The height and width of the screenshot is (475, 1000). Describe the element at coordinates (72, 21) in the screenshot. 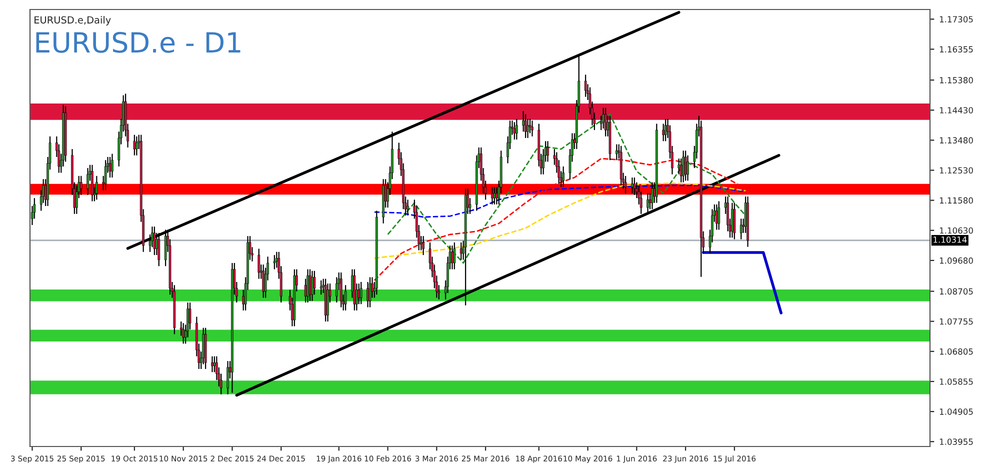

I see `text: EURUSD.e,Daily` at that location.